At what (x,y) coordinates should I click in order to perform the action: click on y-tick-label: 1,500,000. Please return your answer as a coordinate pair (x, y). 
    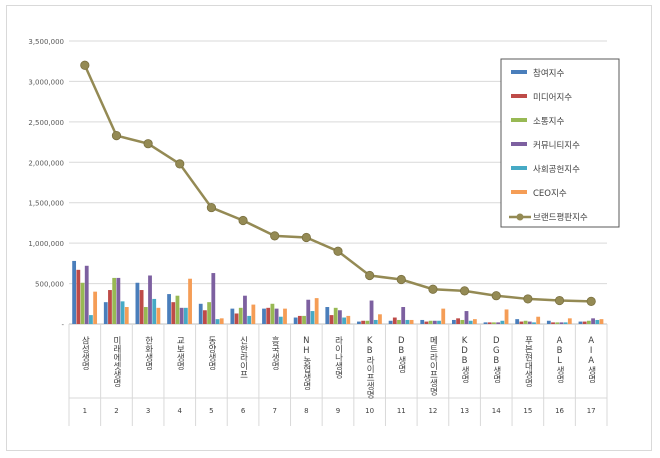
    Looking at the image, I should click on (46, 204).